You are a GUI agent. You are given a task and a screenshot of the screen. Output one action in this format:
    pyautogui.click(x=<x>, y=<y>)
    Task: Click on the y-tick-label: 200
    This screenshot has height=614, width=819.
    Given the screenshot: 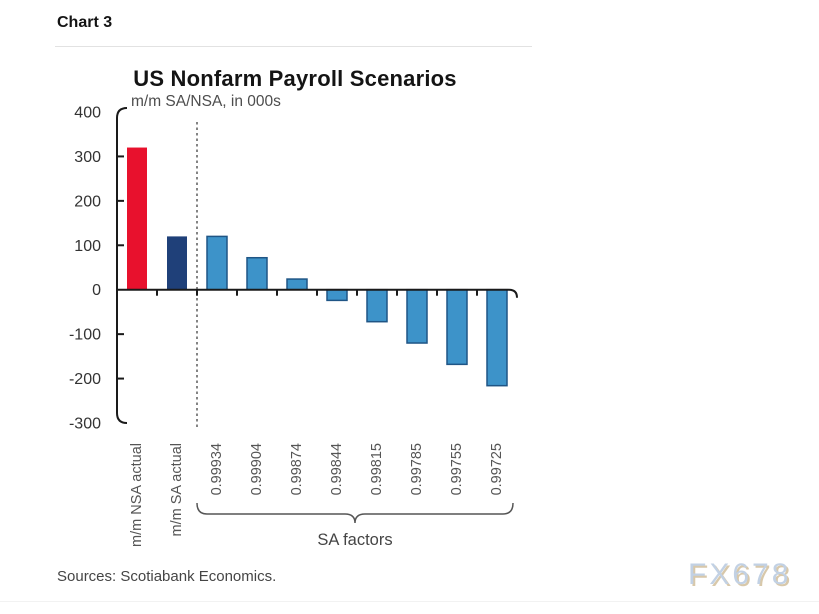 What is the action you would take?
    pyautogui.click(x=87, y=201)
    